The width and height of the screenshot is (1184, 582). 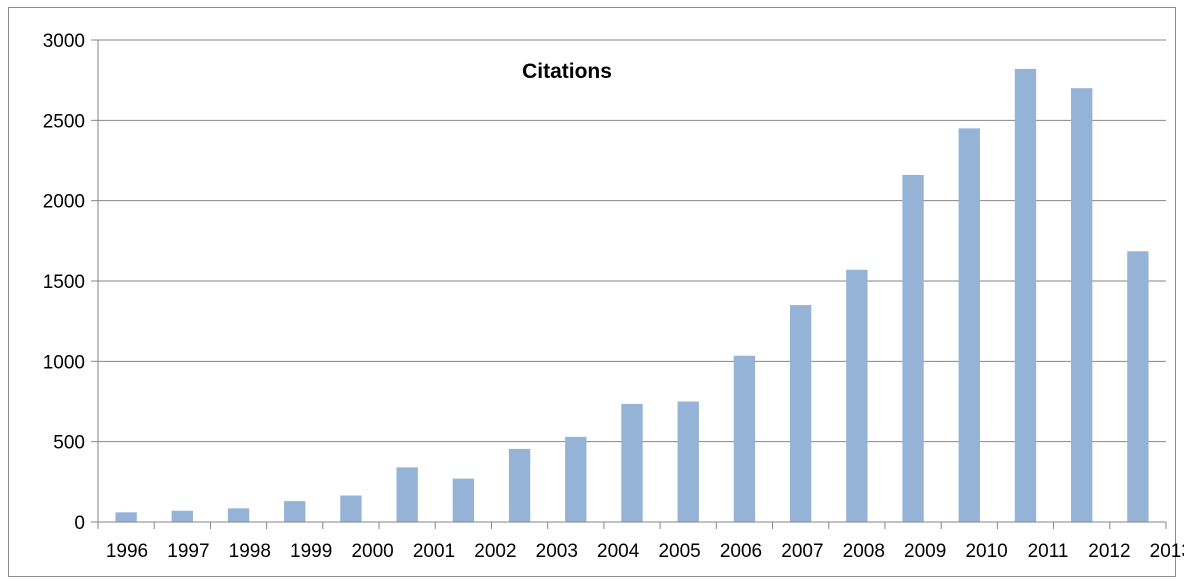 What do you see at coordinates (1048, 551) in the screenshot?
I see `x-tick-label: 2011` at bounding box center [1048, 551].